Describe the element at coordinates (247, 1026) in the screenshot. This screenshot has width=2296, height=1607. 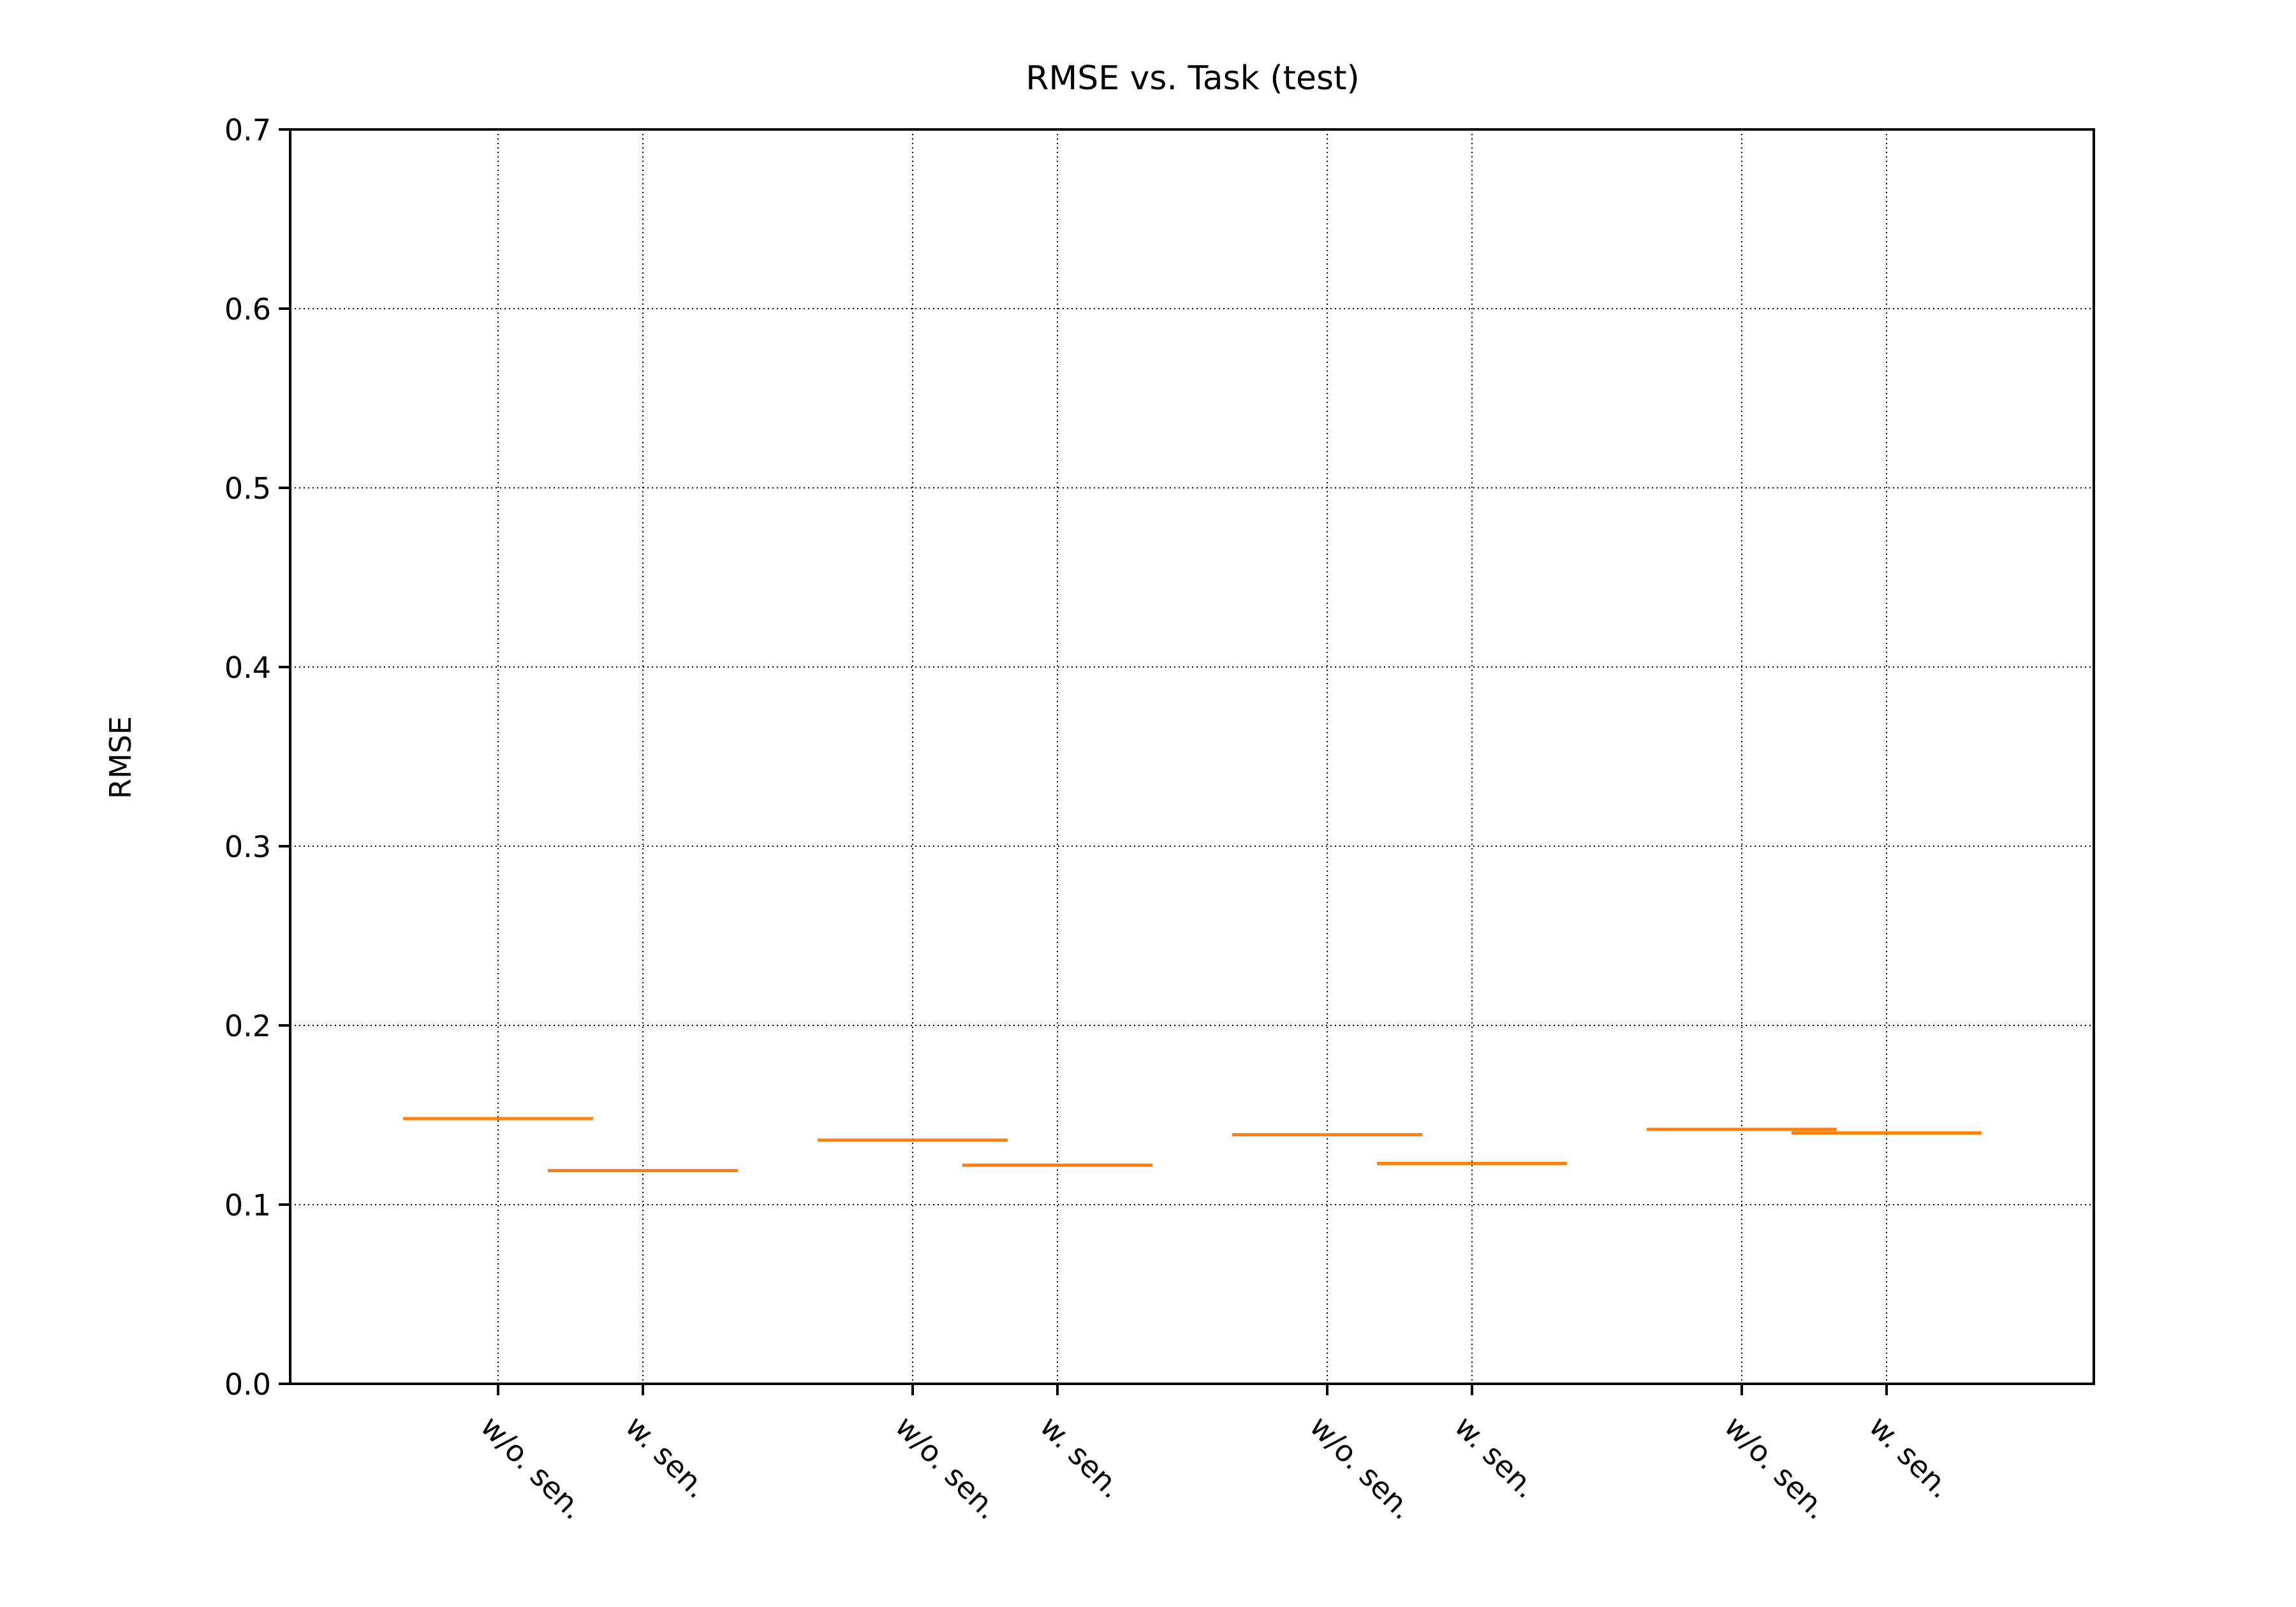
I see `y-tick-label: 0.2` at that location.